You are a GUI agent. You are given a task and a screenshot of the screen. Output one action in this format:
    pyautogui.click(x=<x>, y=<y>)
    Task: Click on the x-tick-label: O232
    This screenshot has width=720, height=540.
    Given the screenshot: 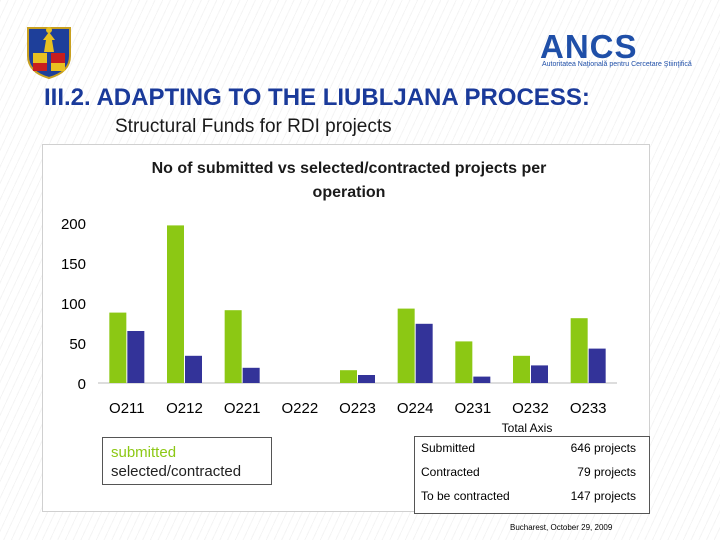 What is the action you would take?
    pyautogui.click(x=530, y=408)
    